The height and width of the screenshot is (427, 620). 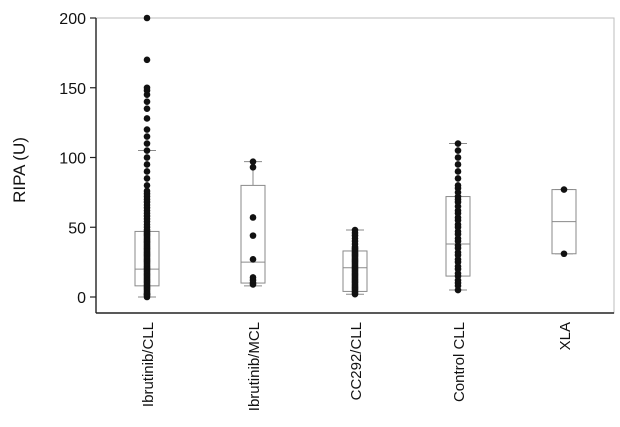 I want to click on y-tick-label: 150, so click(x=72, y=89).